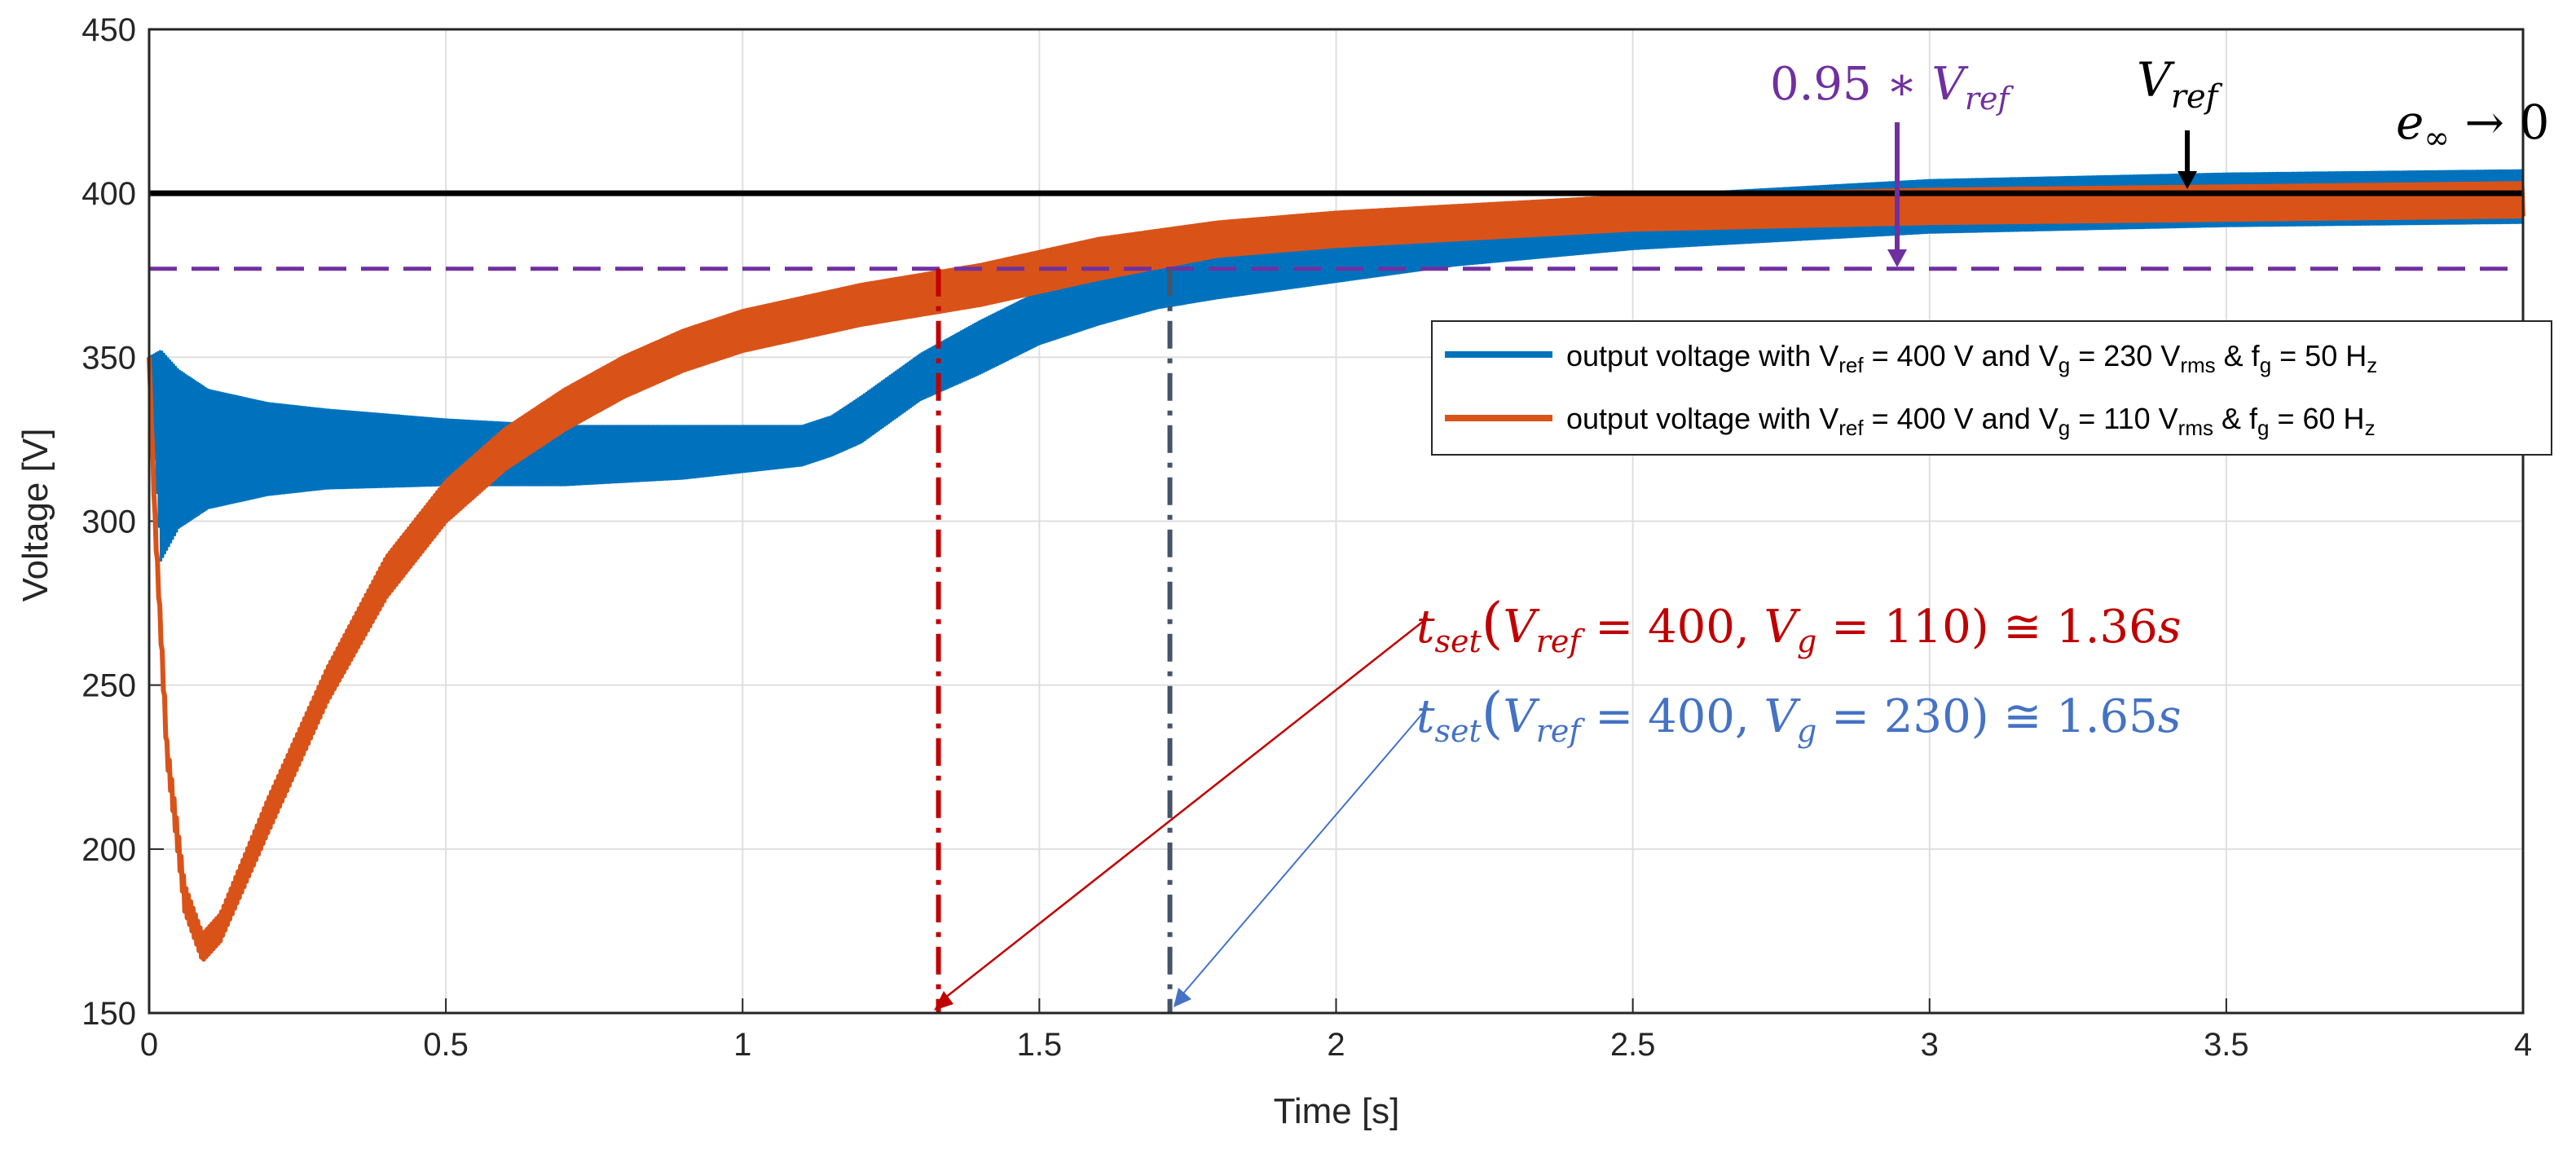 This screenshot has width=2576, height=1154. I want to click on tset-red-t: t, so click(1426, 628).